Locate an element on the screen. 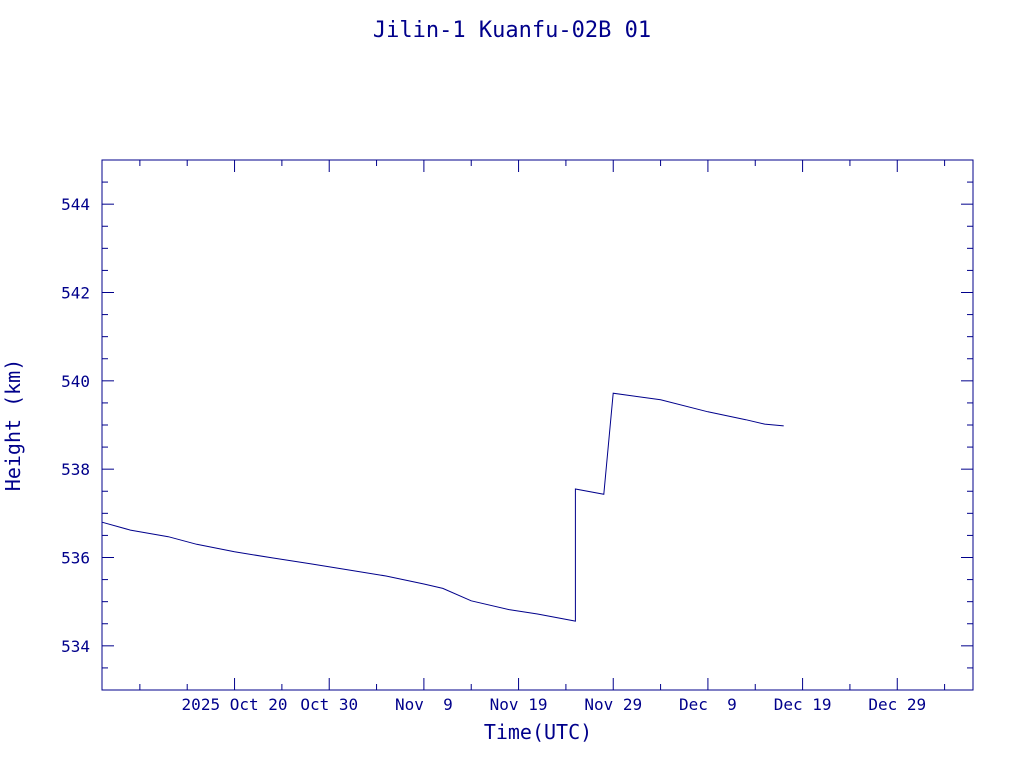 The width and height of the screenshot is (1024, 768). x-tick-label: Nov 19 is located at coordinates (519, 704).